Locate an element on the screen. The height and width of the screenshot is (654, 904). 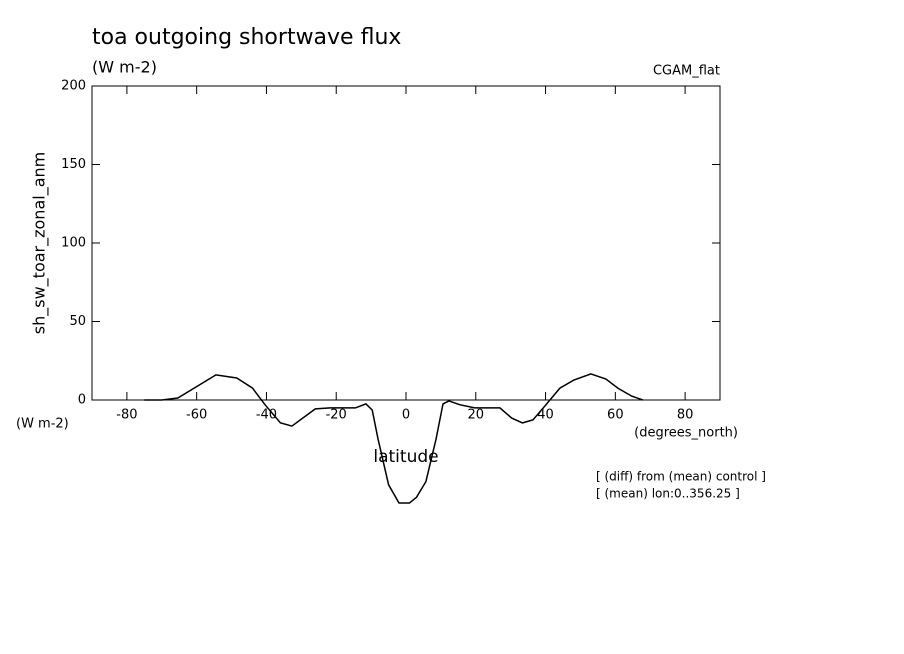
dataset-label: CGAM_flat is located at coordinates (686, 71).